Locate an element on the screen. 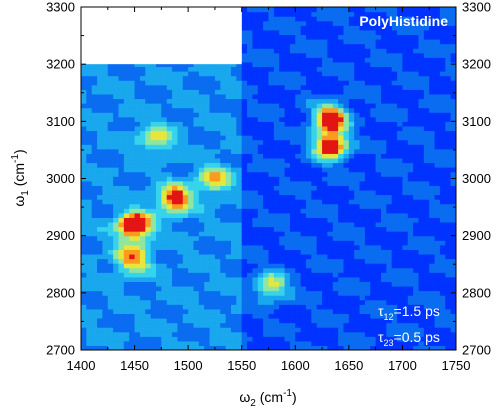 The height and width of the screenshot is (416, 500). x-axis-sub: 2 is located at coordinates (253, 403).